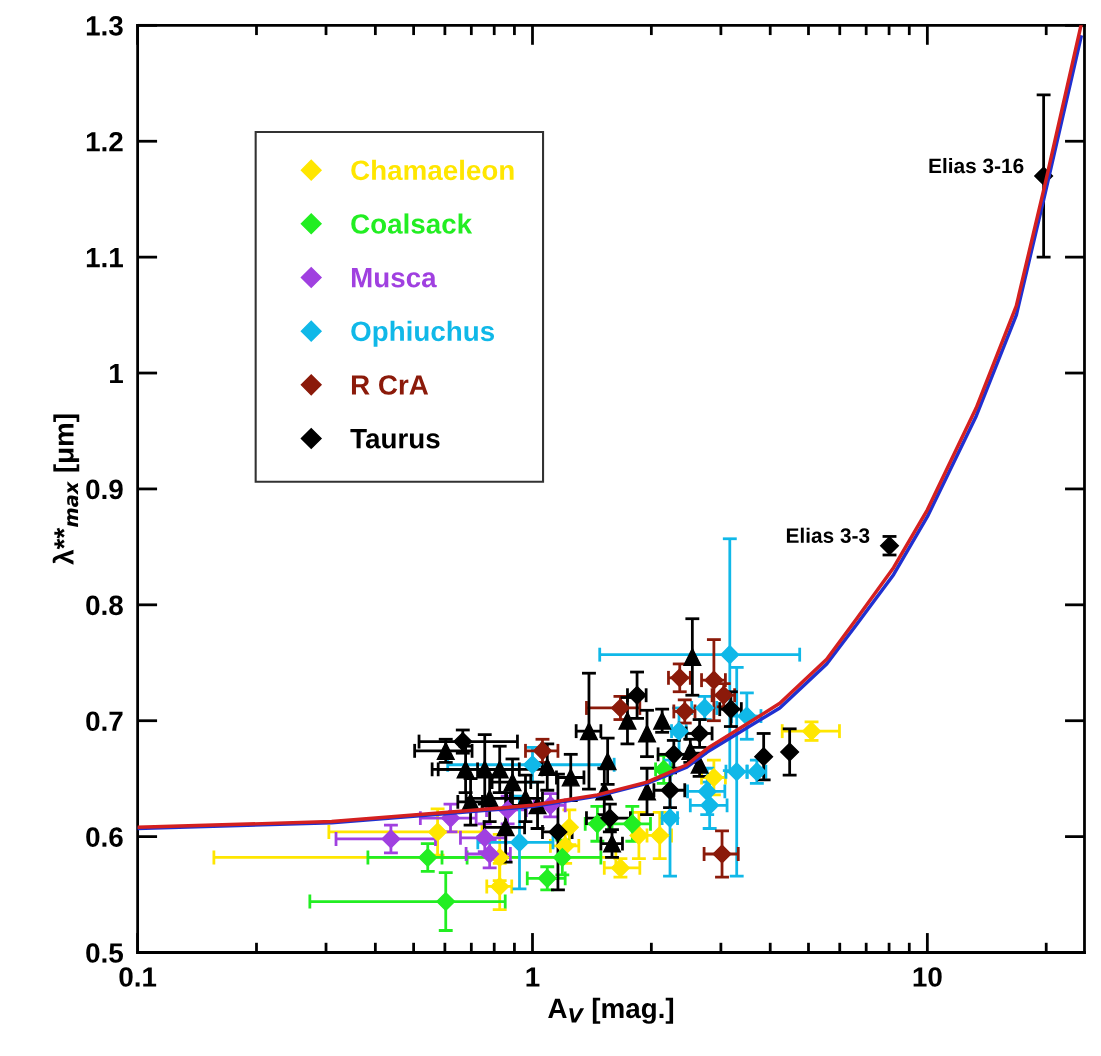  What do you see at coordinates (104, 721) in the screenshot?
I see `y-tick-label: 0.7` at bounding box center [104, 721].